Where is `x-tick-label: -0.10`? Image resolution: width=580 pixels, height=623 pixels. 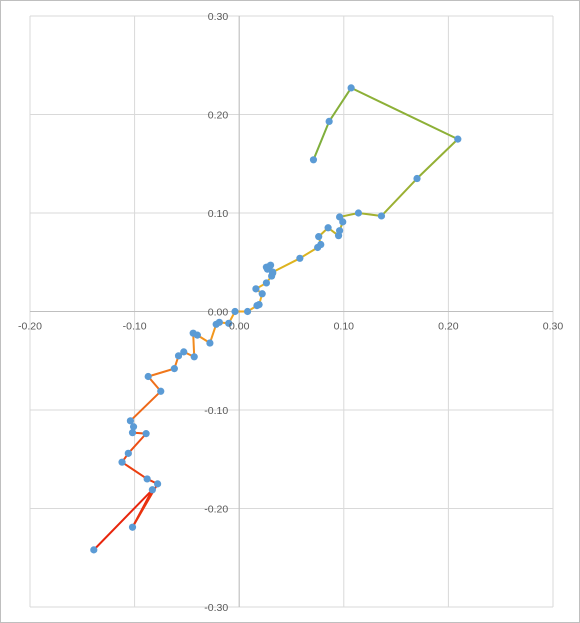
x-tick-label: -0.10 is located at coordinates (135, 327).